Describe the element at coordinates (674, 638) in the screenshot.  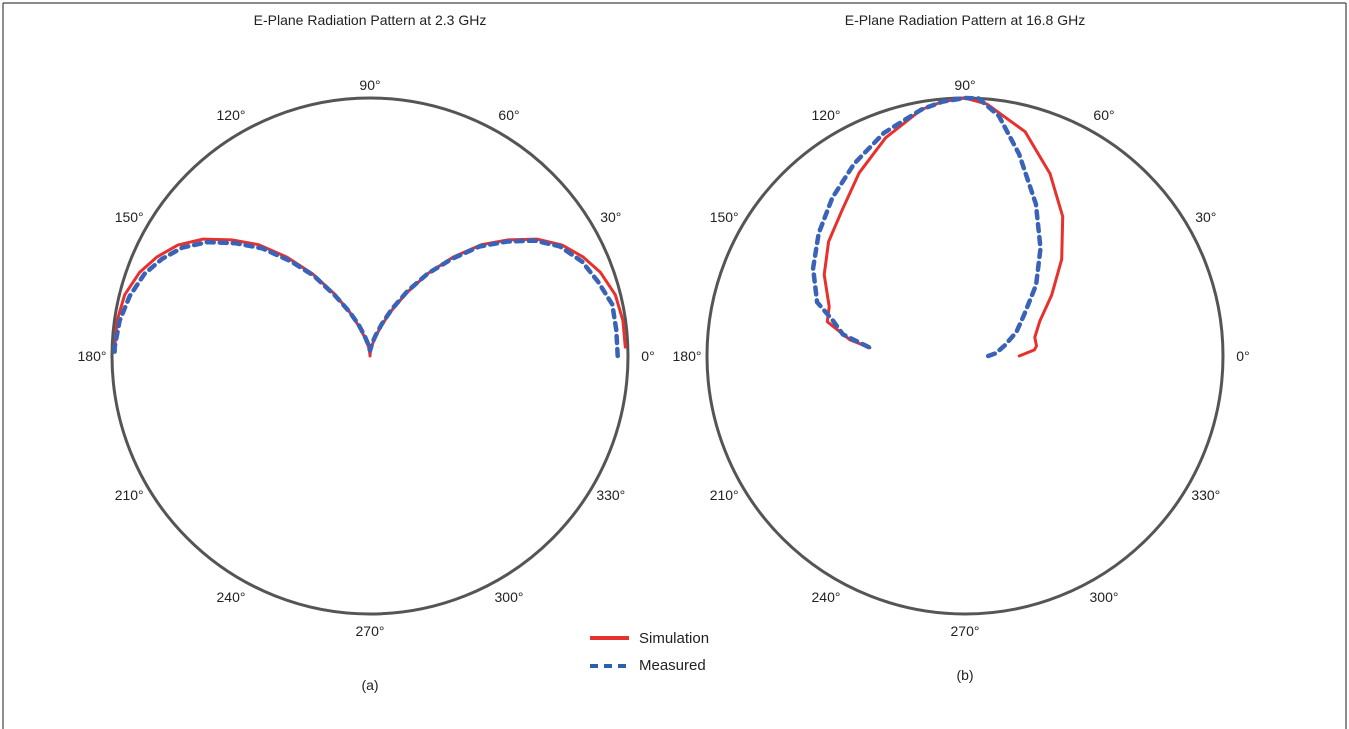
I see `legend-label-simulation: Simulation` at that location.